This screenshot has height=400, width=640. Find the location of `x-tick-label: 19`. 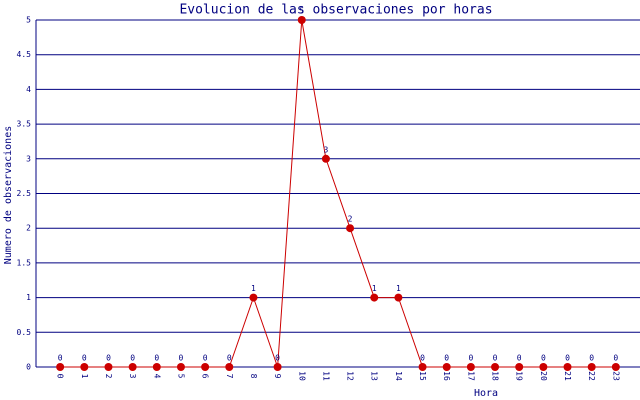

x-tick-label: 19 is located at coordinates (519, 376).